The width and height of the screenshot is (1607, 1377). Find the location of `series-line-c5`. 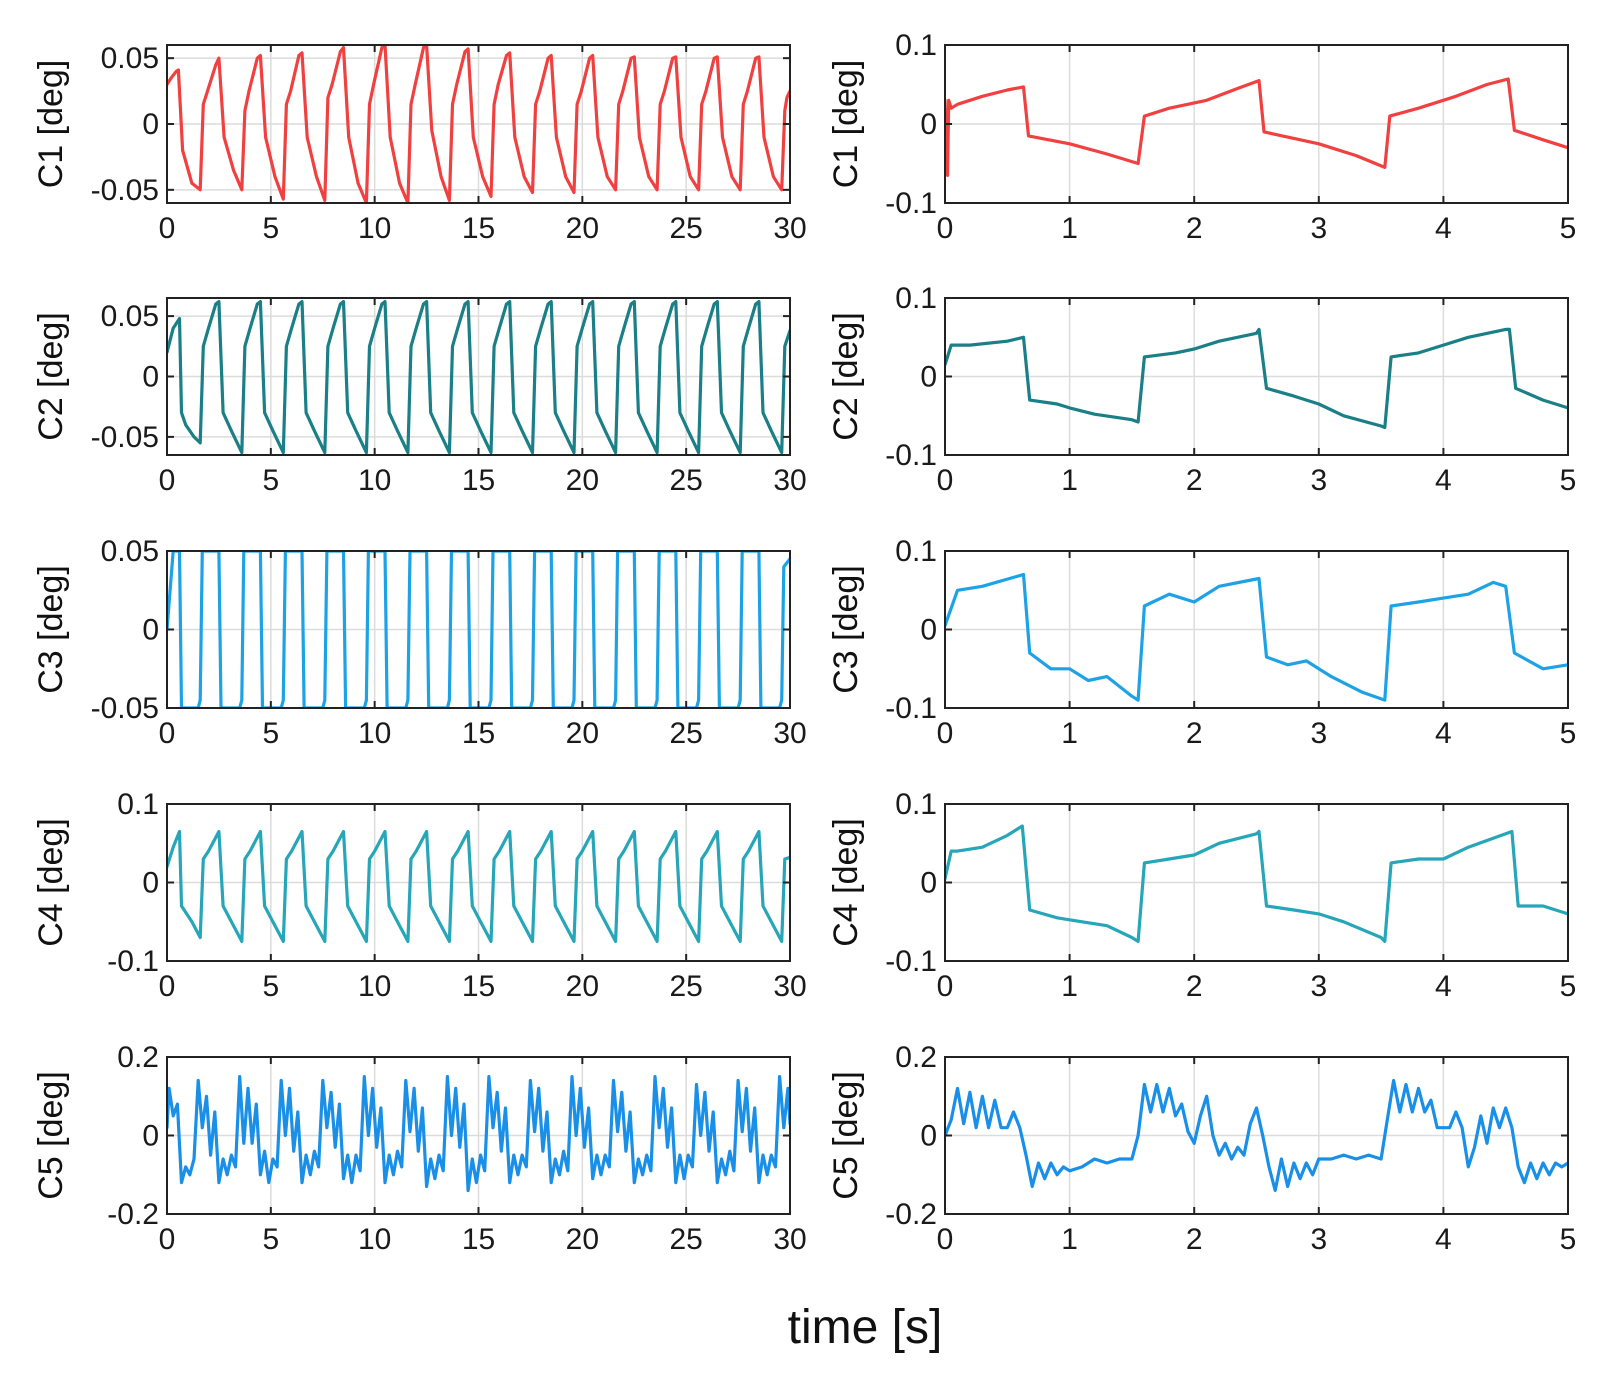

series-line-c5 is located at coordinates (1256, 1135).